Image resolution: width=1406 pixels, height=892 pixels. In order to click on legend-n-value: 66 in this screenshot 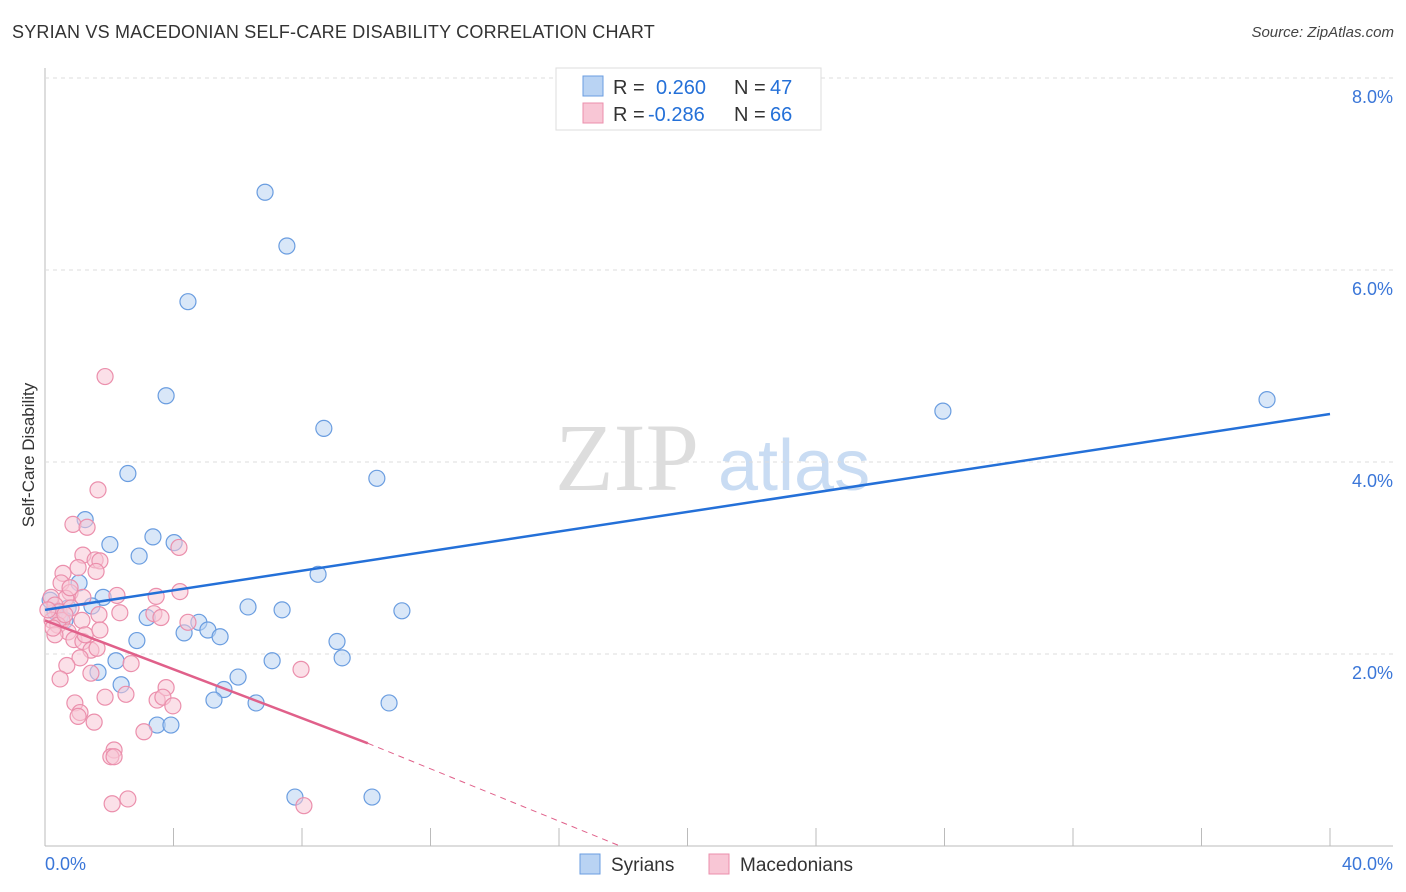, I will do `click(781, 115)`.